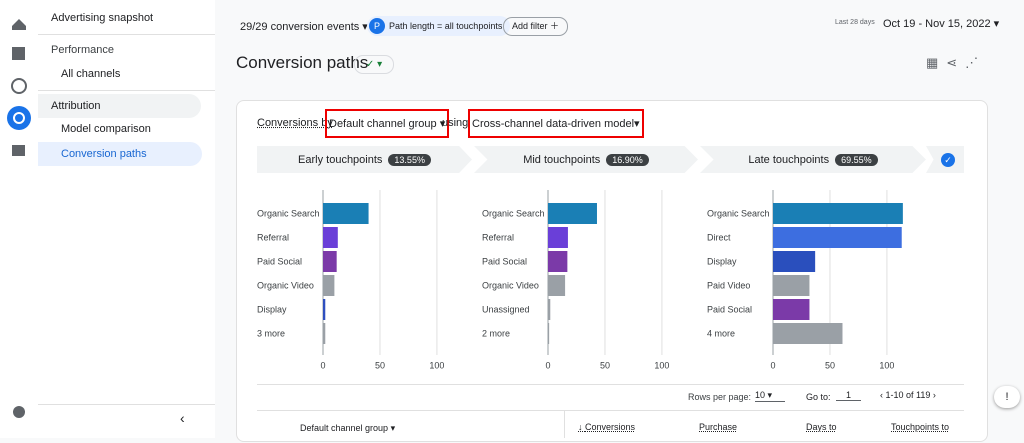  I want to click on tab-badge: 69.55%, so click(856, 159).